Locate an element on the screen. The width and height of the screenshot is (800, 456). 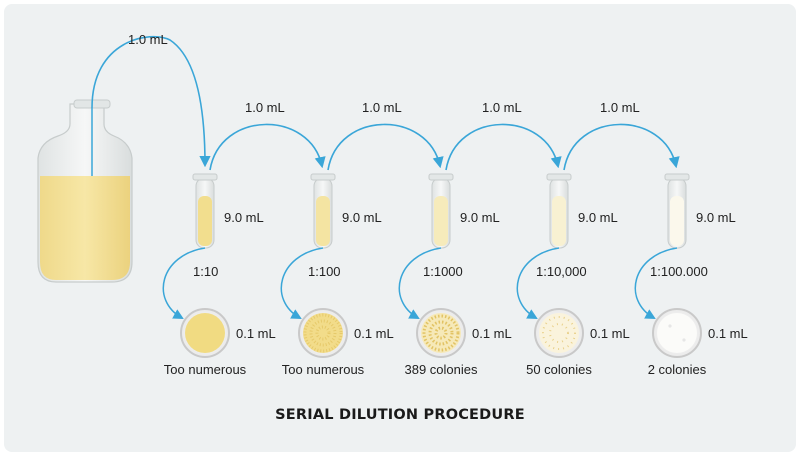
tube-volume-5: 9.0 mL is located at coordinates (716, 217).